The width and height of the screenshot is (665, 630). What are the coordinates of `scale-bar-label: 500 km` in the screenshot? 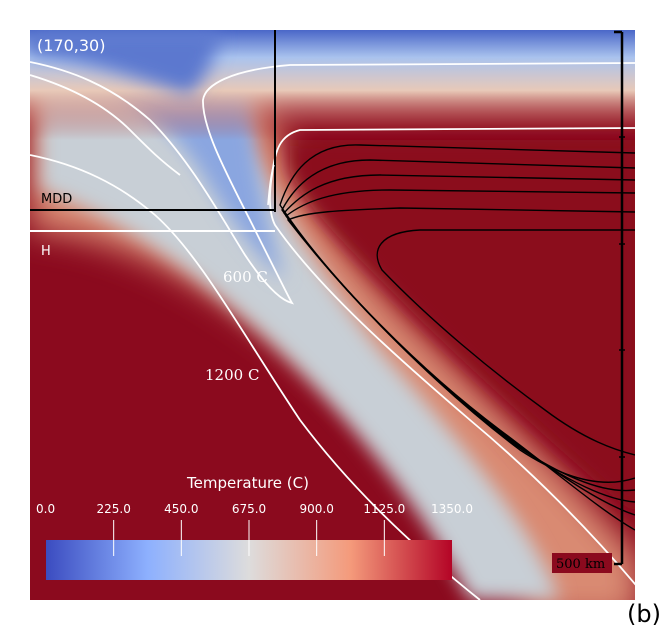 It's located at (580, 564).